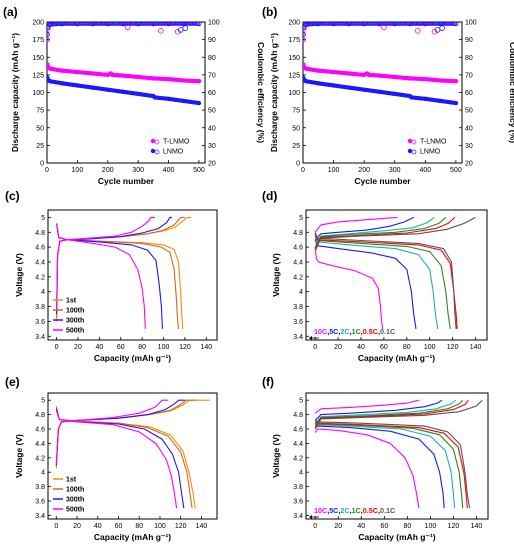  Describe the element at coordinates (298, 307) in the screenshot. I see `y-tick-label: 3.8` at that location.